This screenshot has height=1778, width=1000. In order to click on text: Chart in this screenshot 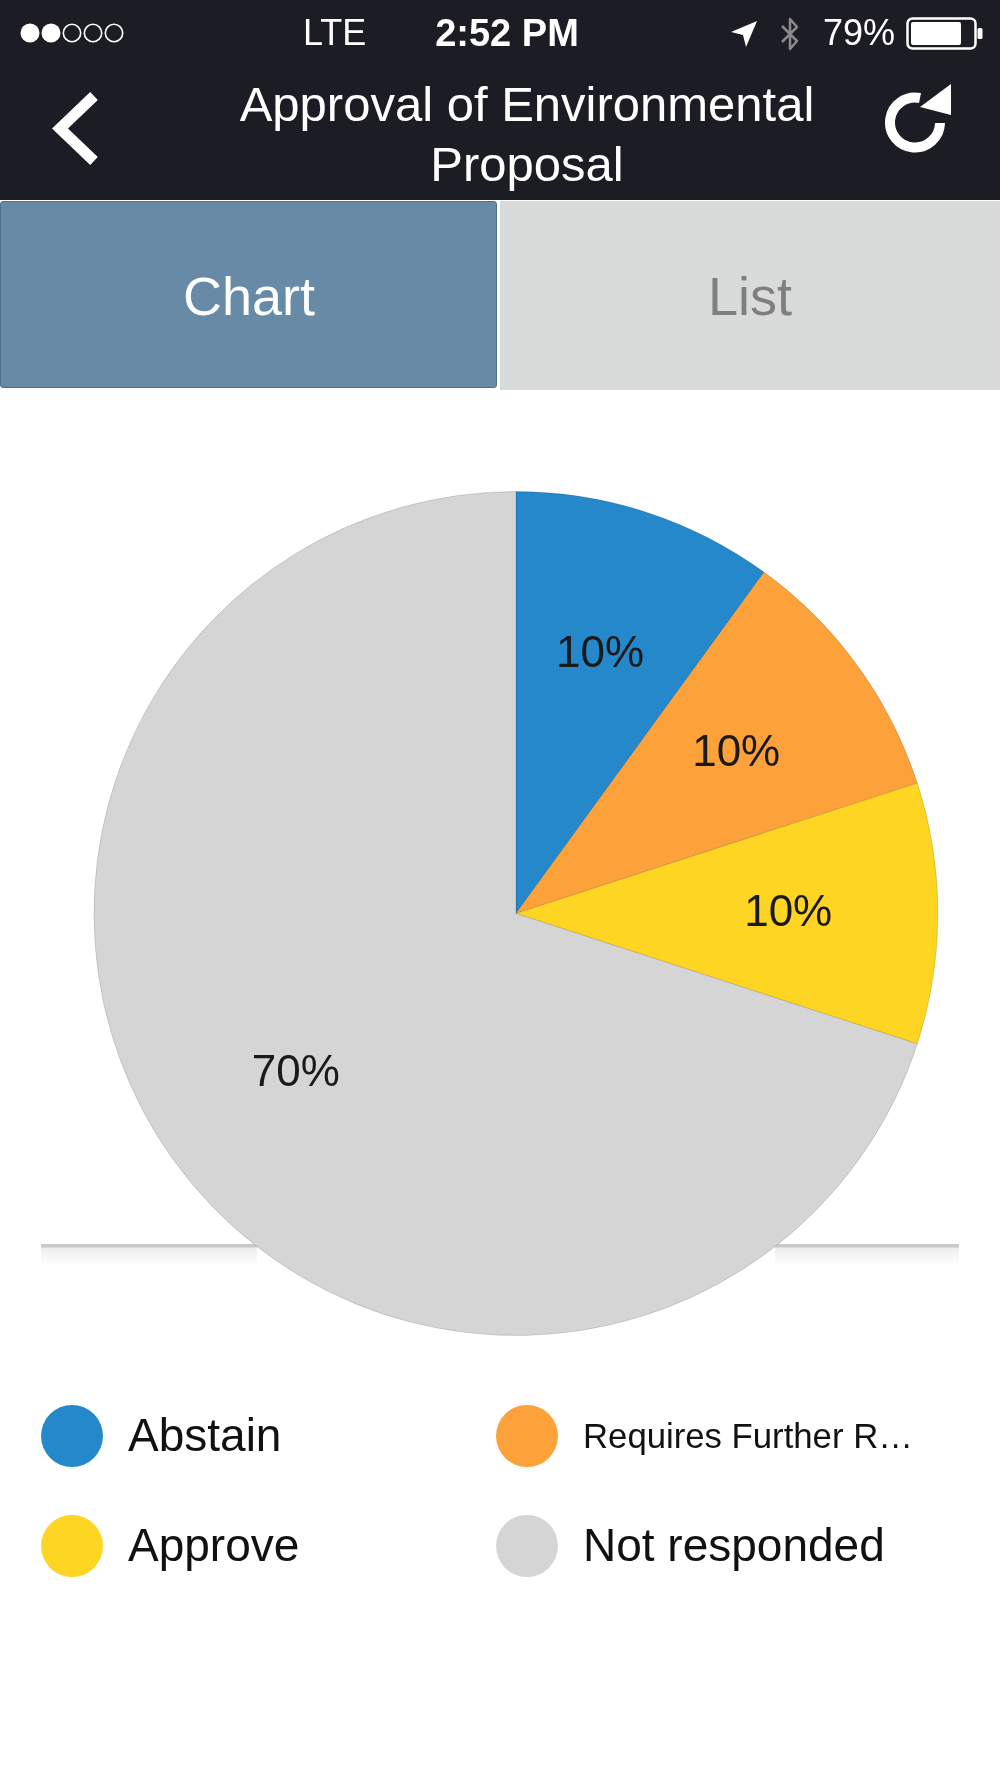, I will do `click(249, 296)`.